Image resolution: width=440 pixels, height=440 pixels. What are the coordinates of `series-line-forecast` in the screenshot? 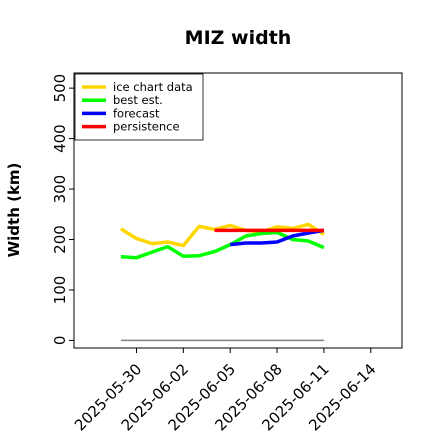 It's located at (277, 237).